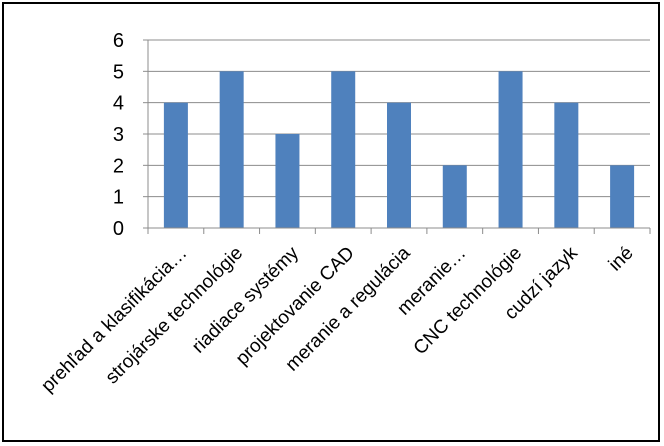  I want to click on y-axis-tick-labels: 0 1 2 3 4 5 6, so click(118, 135).